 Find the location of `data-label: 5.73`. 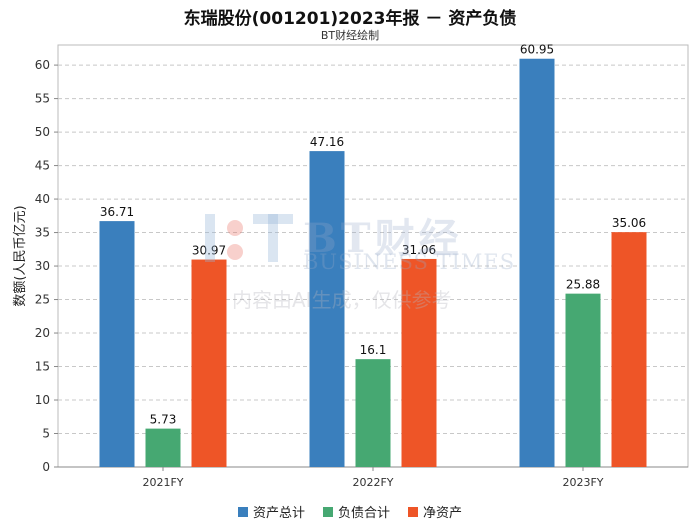

data-label: 5.73 is located at coordinates (163, 420).